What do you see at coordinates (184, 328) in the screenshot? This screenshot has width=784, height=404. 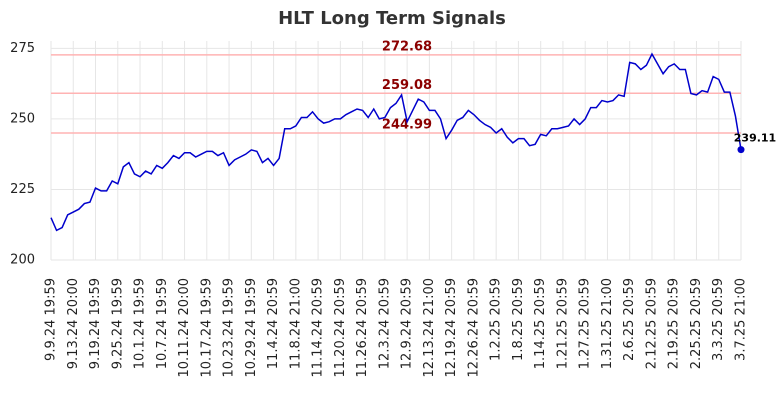 I see `x-tick-label: 10.11.24 20:00` at bounding box center [184, 328].